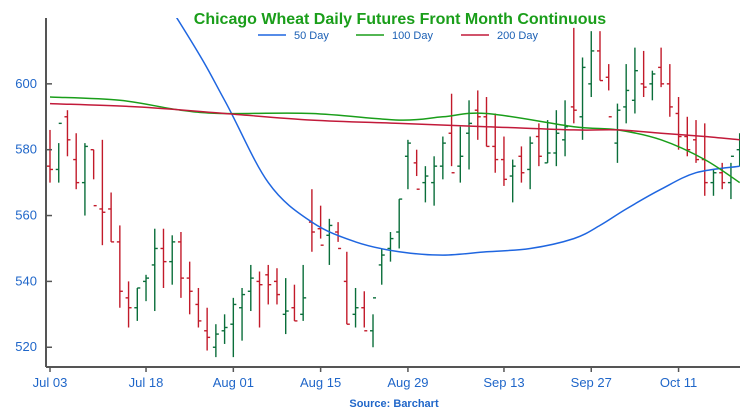 This screenshot has height=420, width=750. What do you see at coordinates (311, 36) in the screenshot?
I see `legend-label-50-day: 50 Day` at bounding box center [311, 36].